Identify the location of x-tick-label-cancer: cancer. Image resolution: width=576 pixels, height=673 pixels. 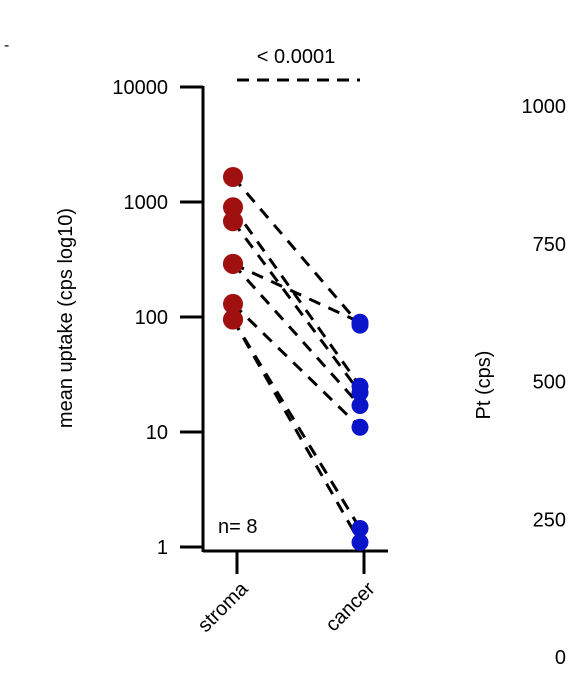
(351, 607).